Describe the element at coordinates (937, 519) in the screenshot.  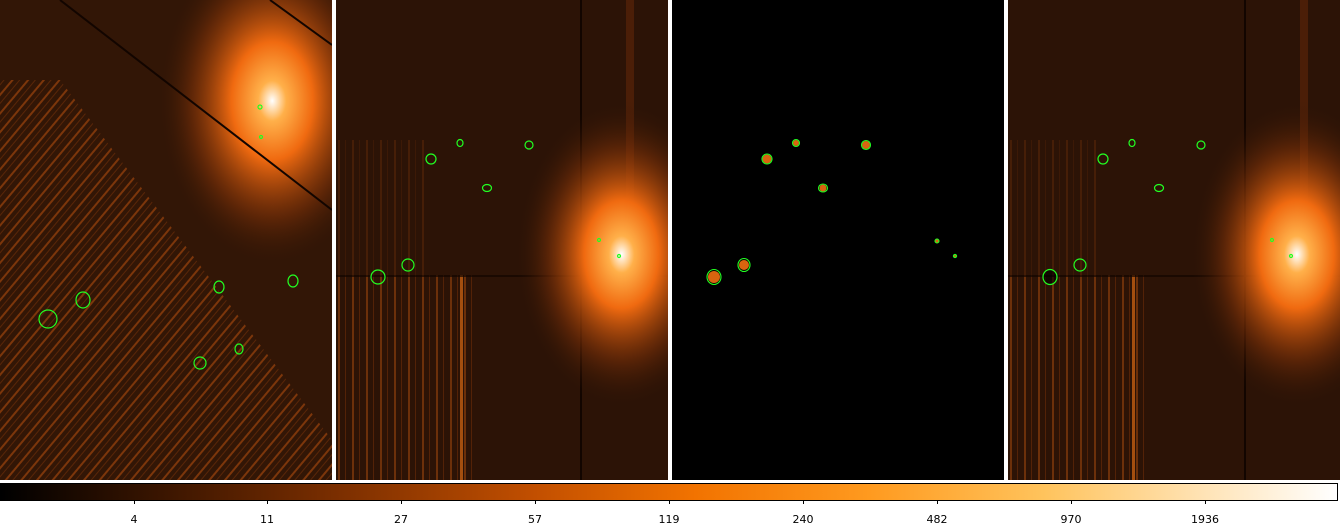
I see `colorbar-tick-label: 482` at that location.